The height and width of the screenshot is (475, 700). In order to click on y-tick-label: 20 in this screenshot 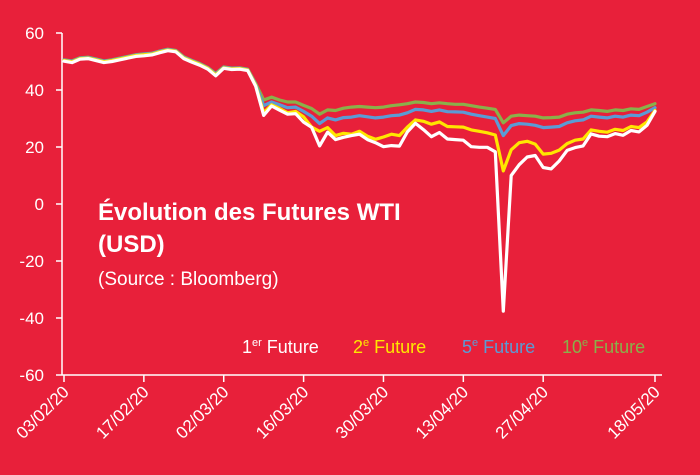, I will do `click(34, 147)`.